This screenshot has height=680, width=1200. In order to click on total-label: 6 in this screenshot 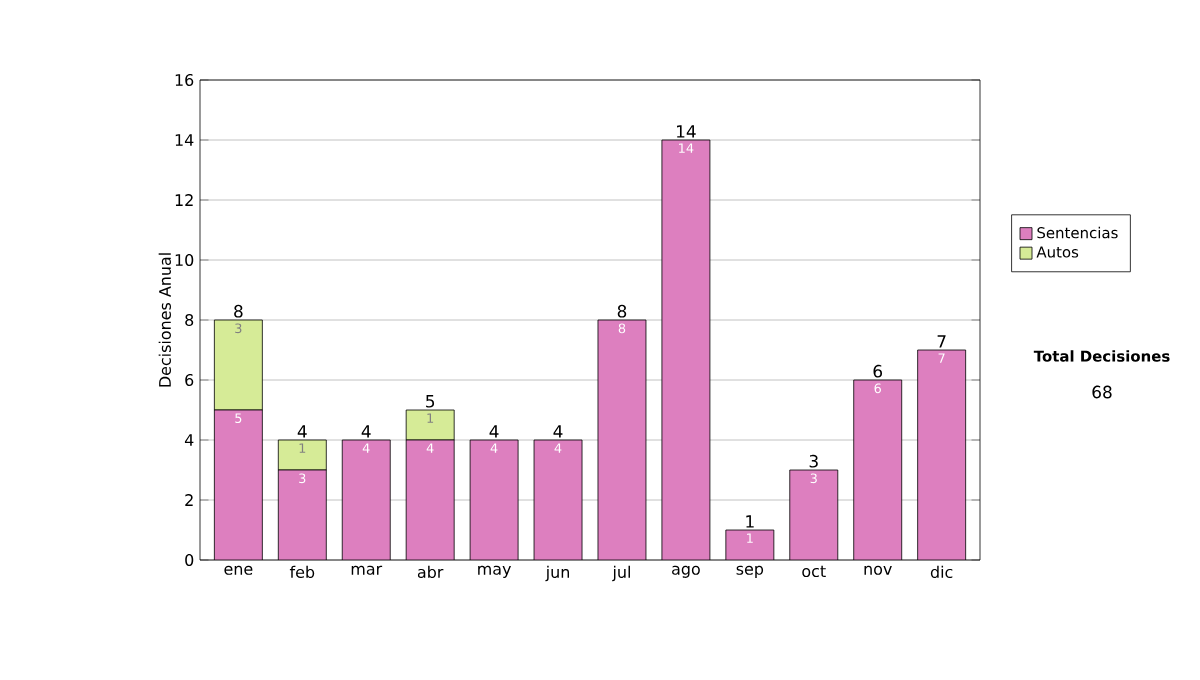, I will do `click(878, 371)`.